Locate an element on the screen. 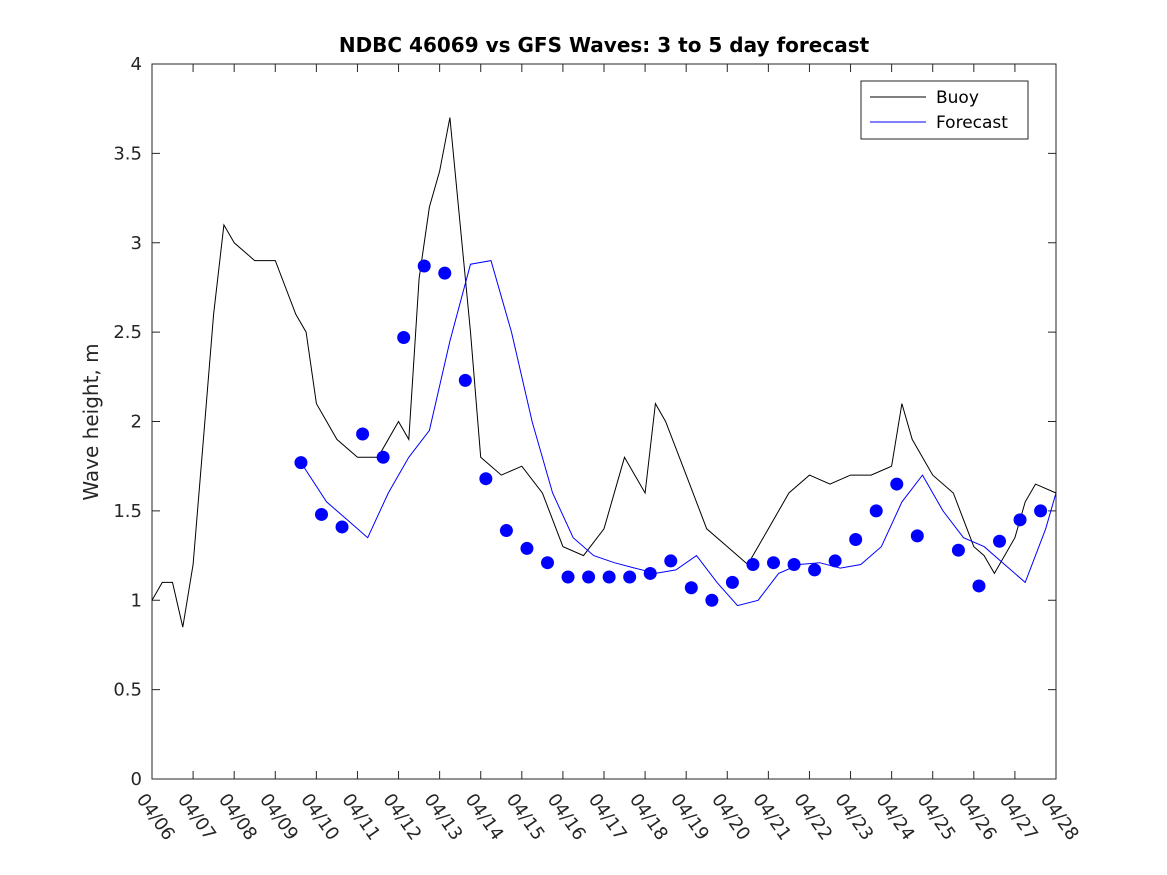 This screenshot has width=1167, height=875. y-tick-label: 2 is located at coordinates (136, 422).